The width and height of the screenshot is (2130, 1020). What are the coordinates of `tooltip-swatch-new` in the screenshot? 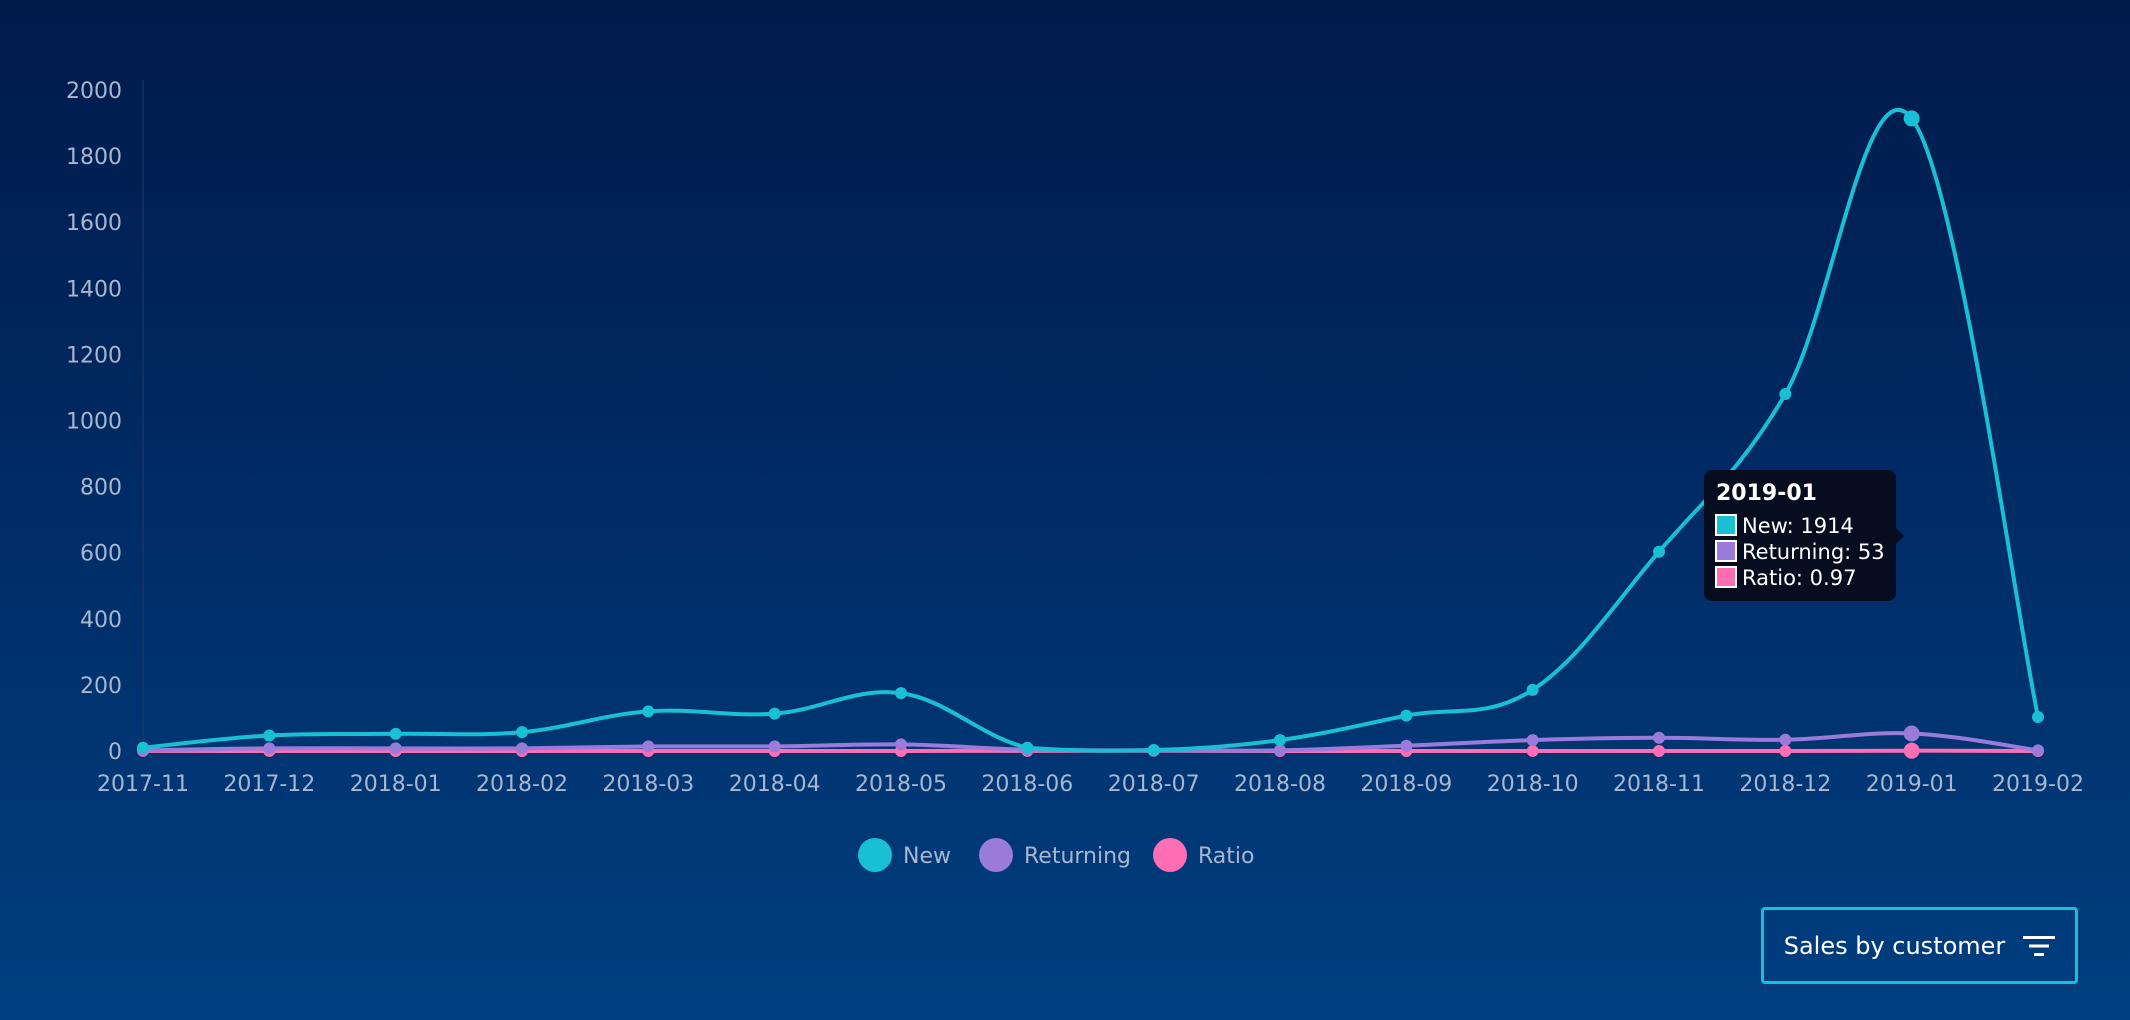 It's located at (1726, 525).